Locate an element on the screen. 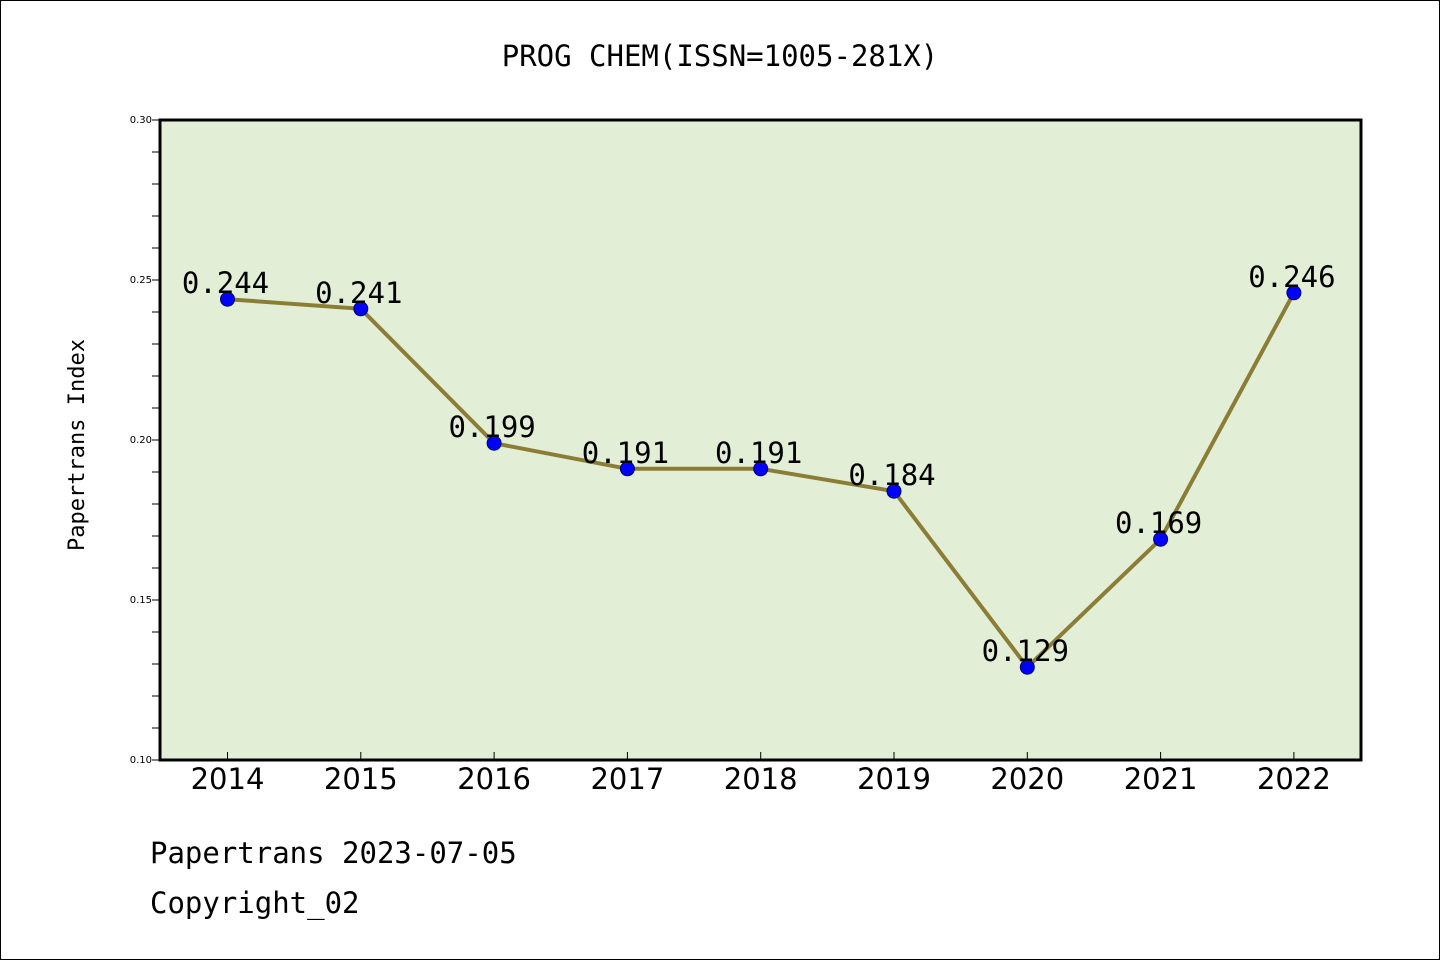 This screenshot has height=960, width=1440. y-axis: 0.10 0.15 0.20 0.25 0.30 is located at coordinates (145, 440).